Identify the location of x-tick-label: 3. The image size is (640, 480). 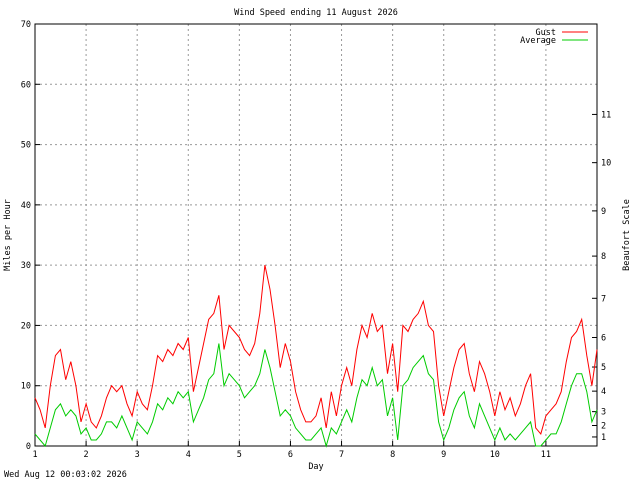
(137, 455).